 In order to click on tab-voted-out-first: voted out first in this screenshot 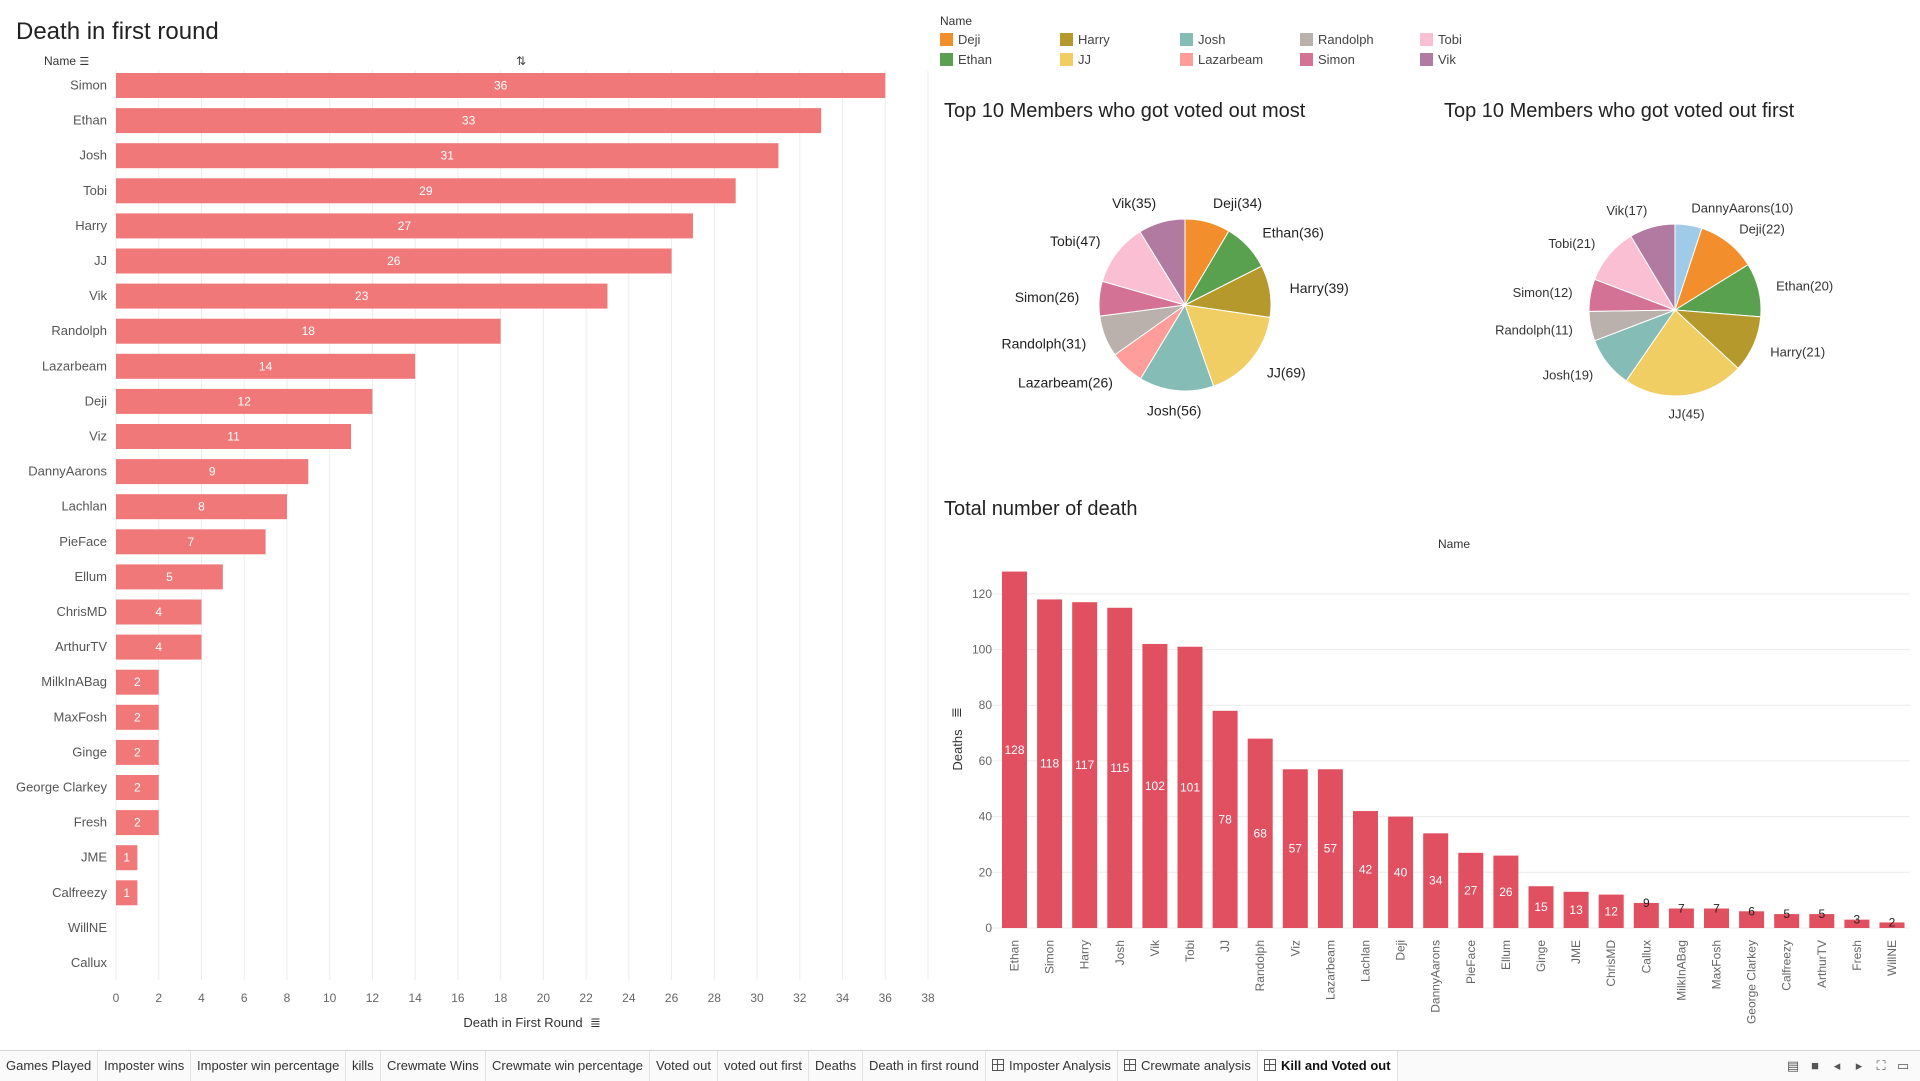, I will do `click(764, 1066)`.